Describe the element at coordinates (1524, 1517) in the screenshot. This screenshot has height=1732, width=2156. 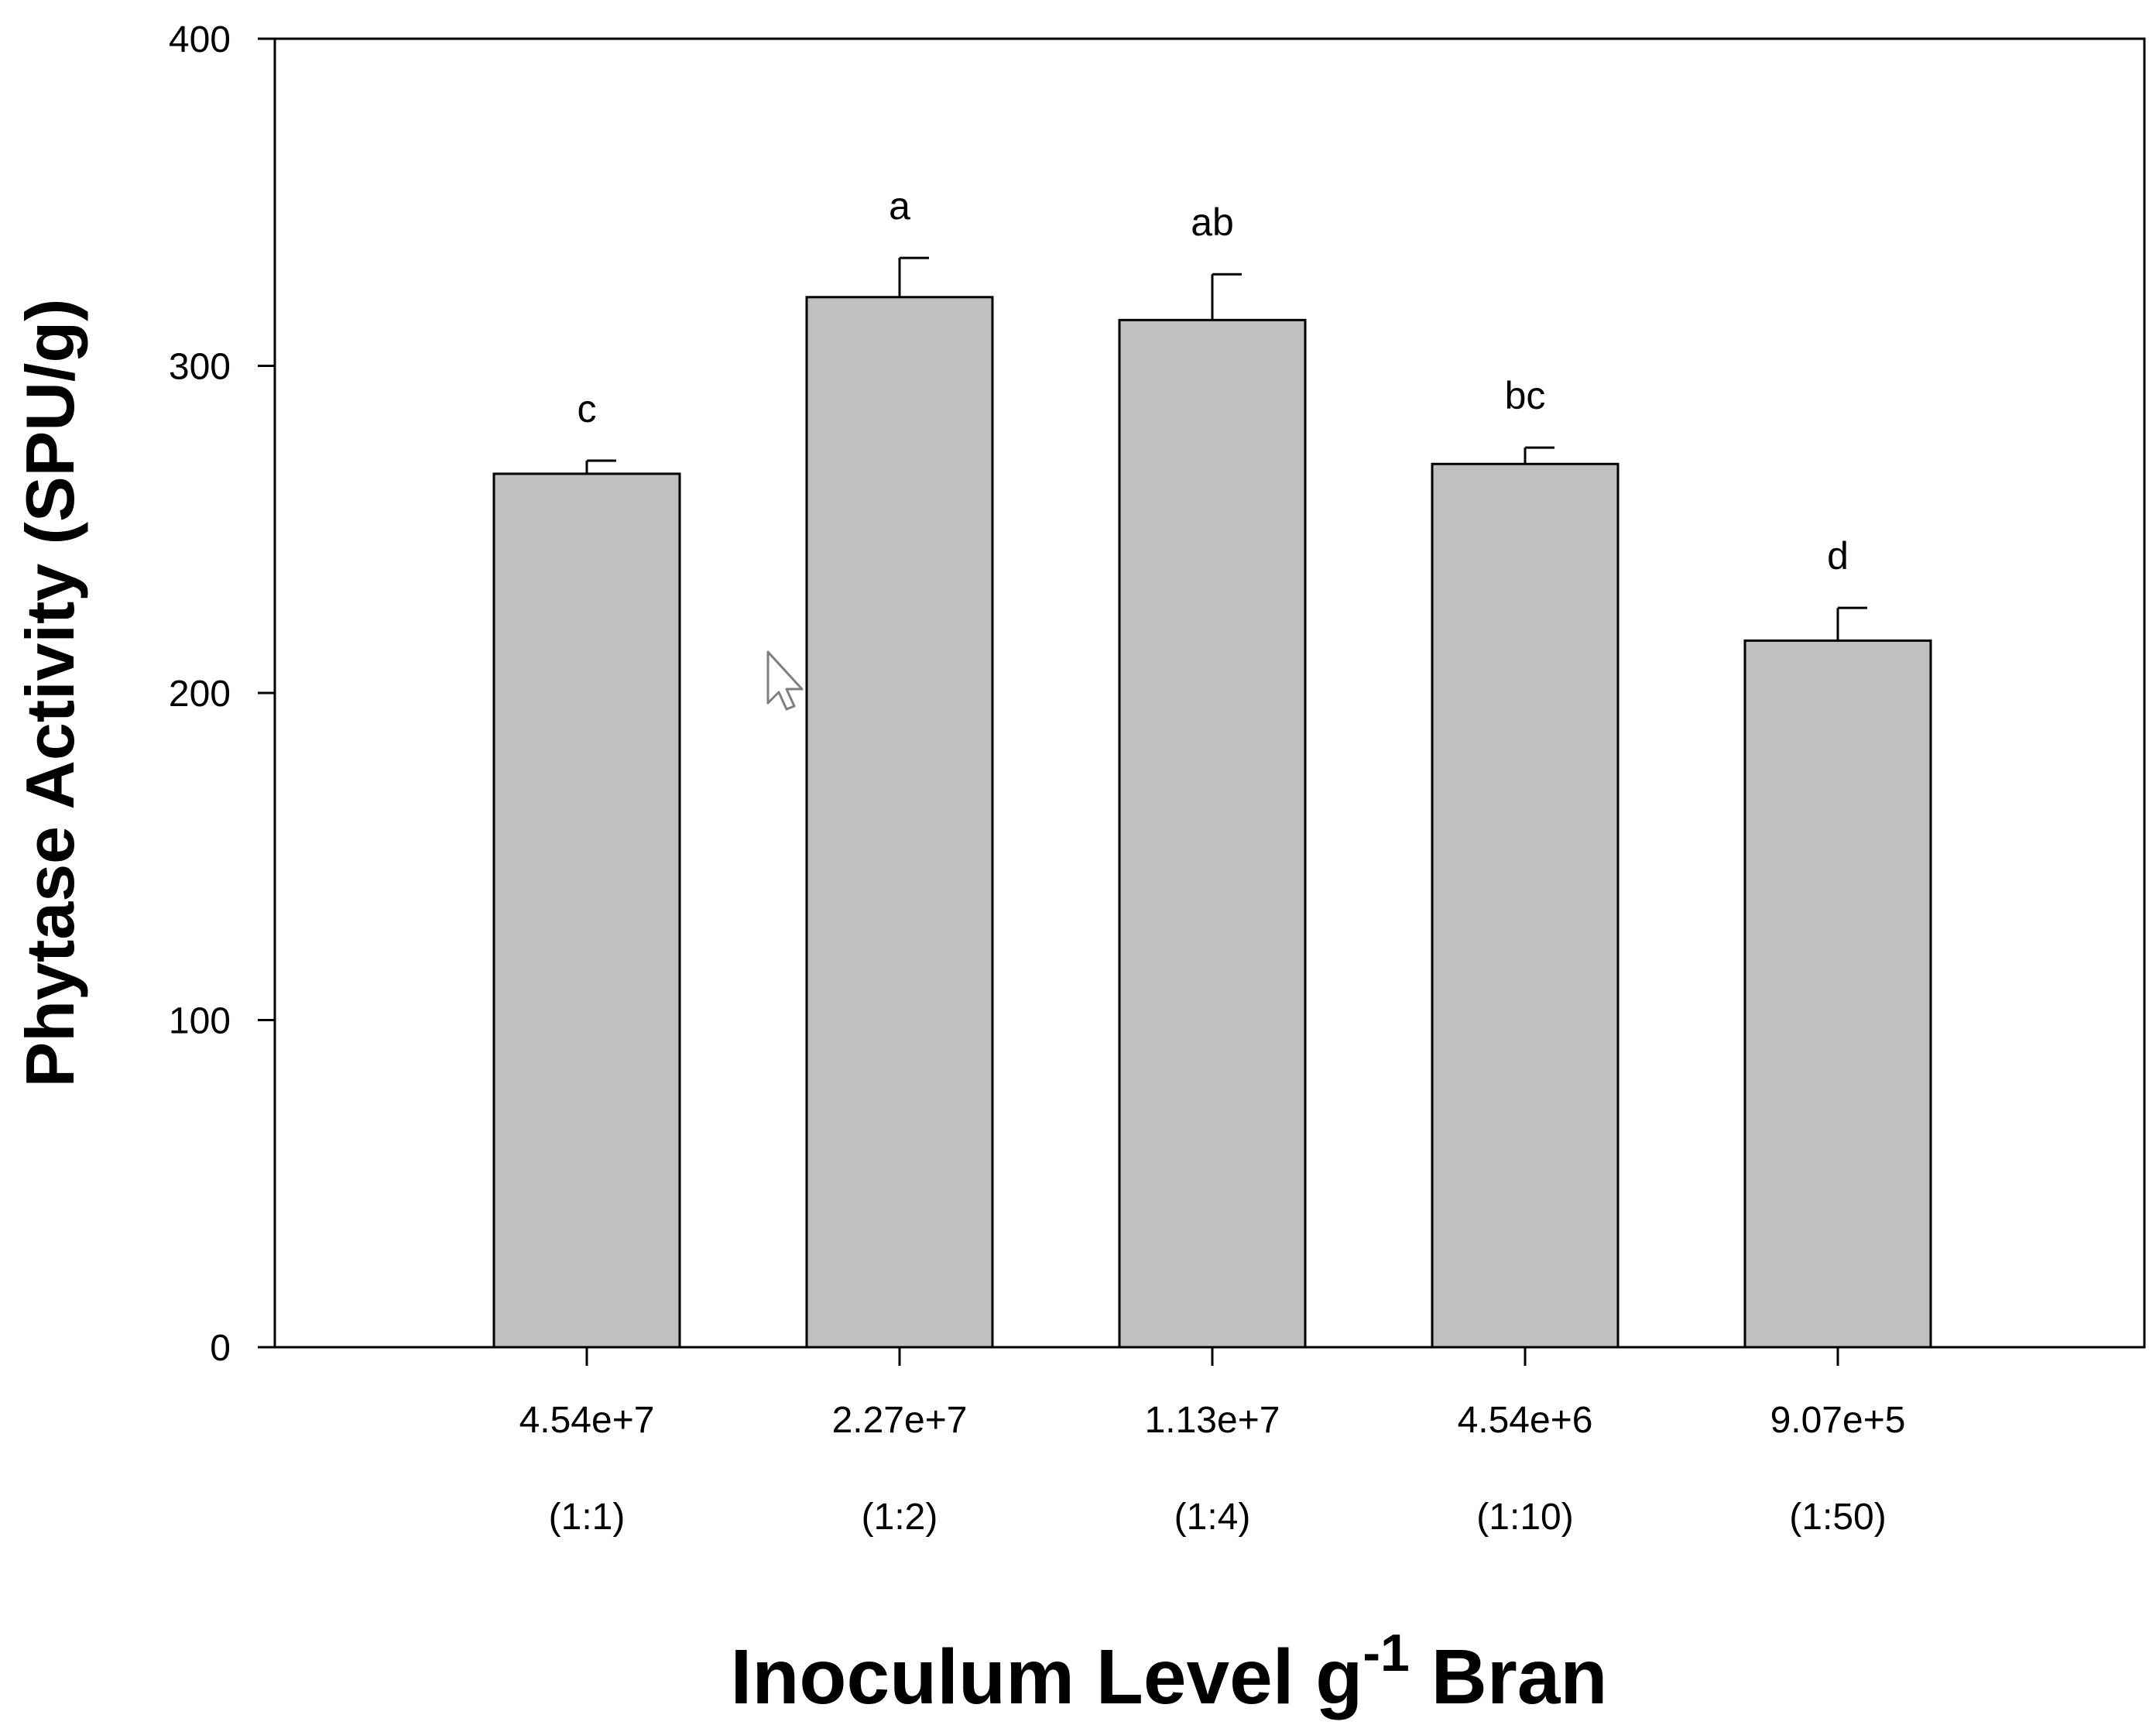
I see `x-tick-sublabel: (1:10)` at that location.